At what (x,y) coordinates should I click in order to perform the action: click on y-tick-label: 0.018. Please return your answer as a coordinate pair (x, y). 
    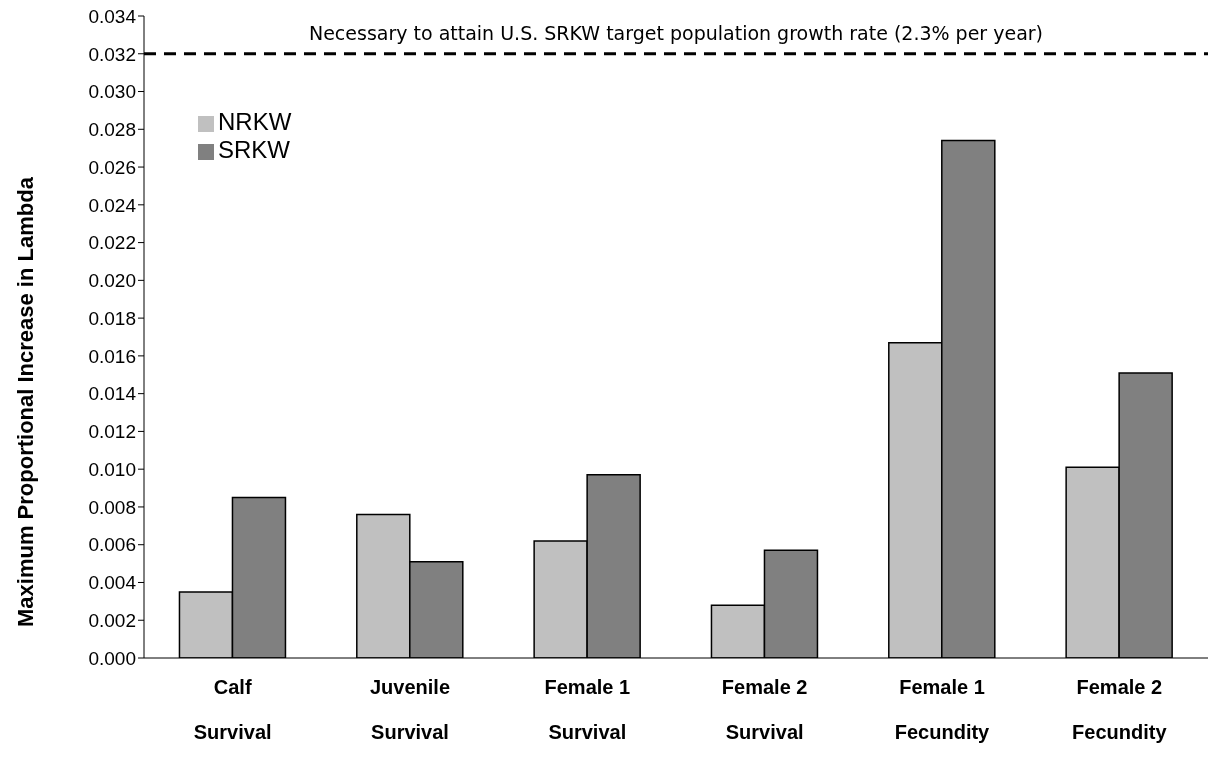
    Looking at the image, I should click on (112, 318).